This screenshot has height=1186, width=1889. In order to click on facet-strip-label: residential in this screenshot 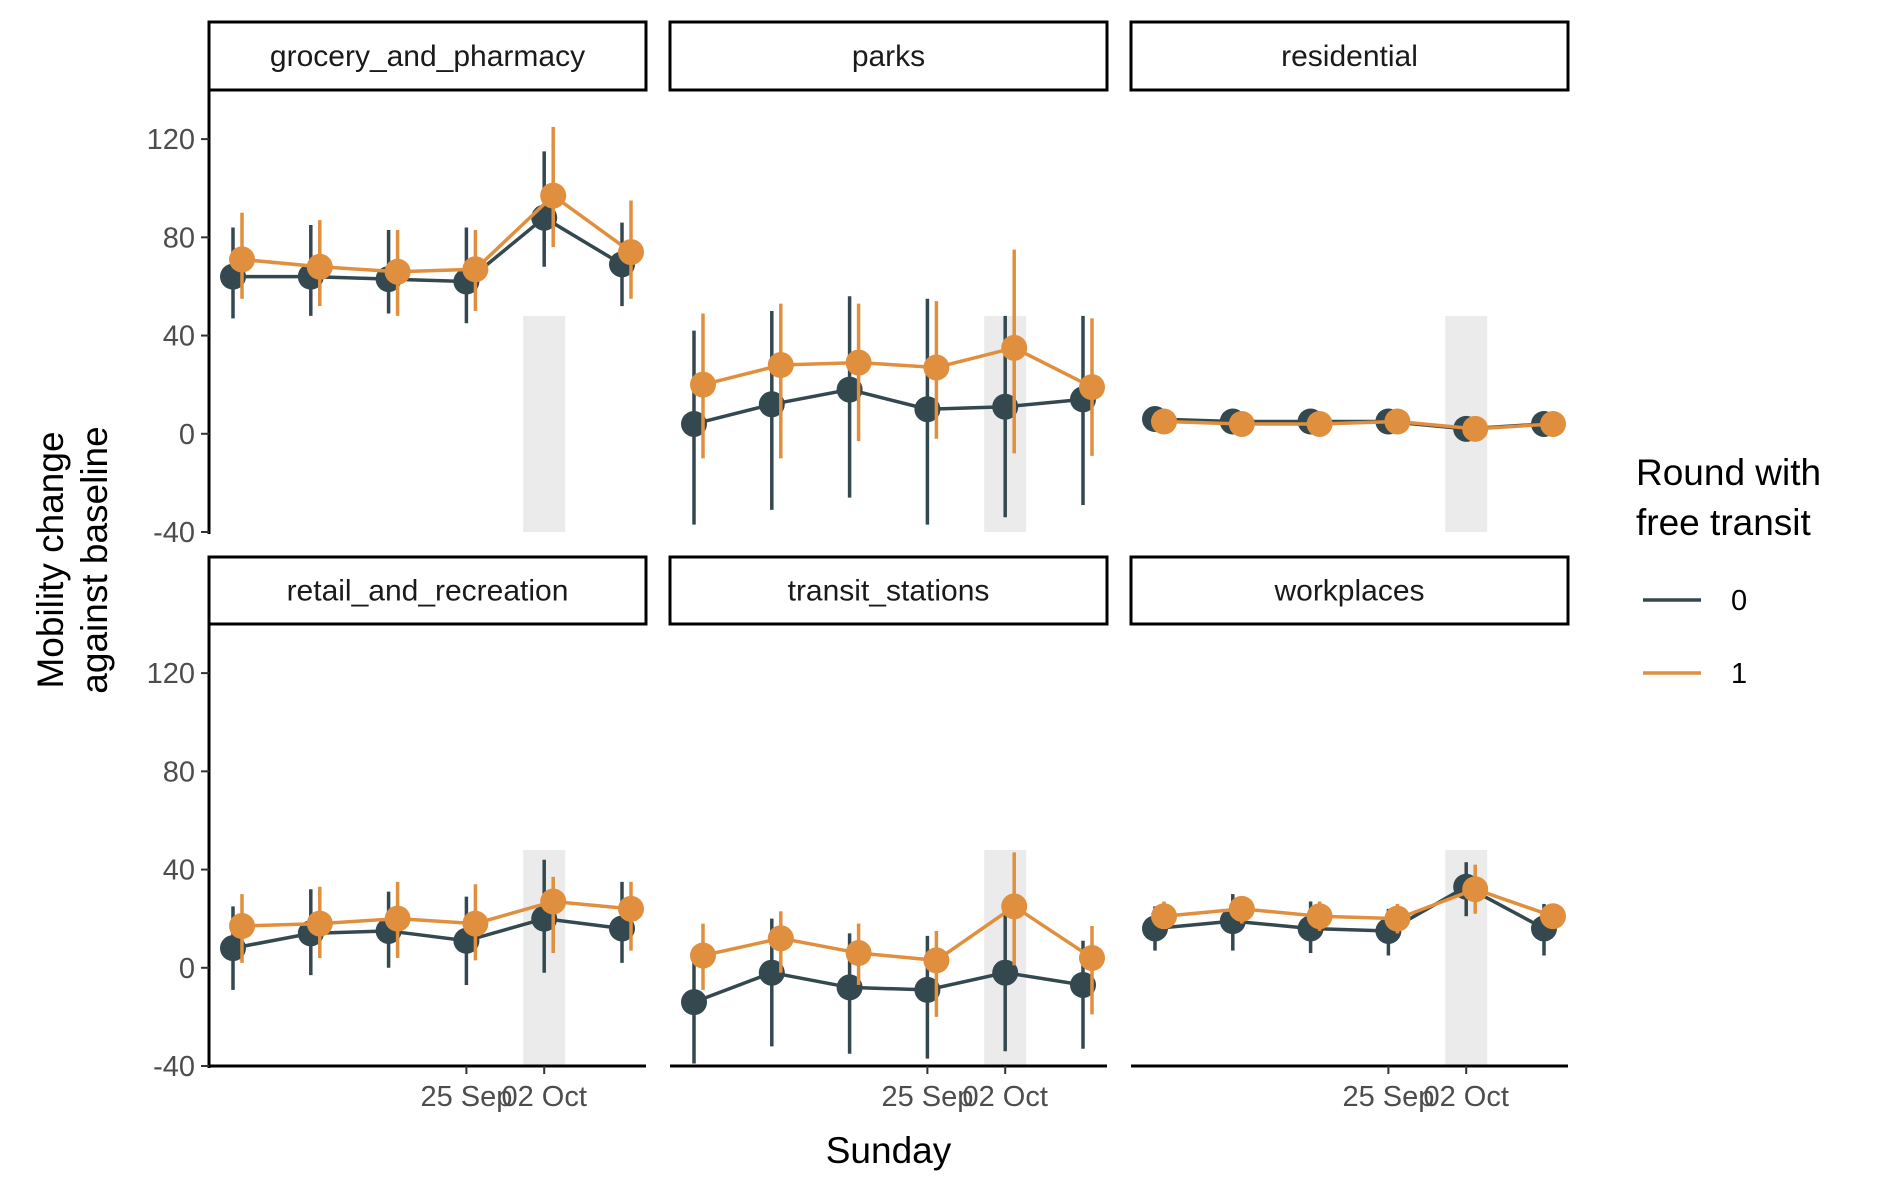, I will do `click(1349, 56)`.